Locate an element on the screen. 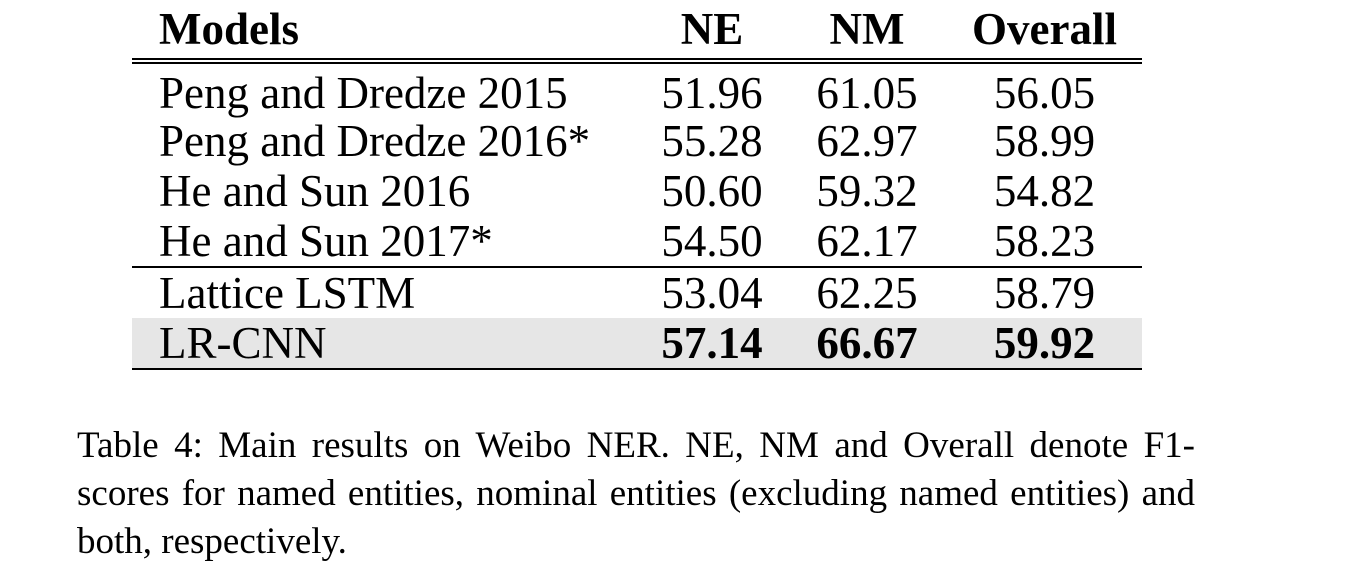  nm-score: 62.97 is located at coordinates (867, 140).